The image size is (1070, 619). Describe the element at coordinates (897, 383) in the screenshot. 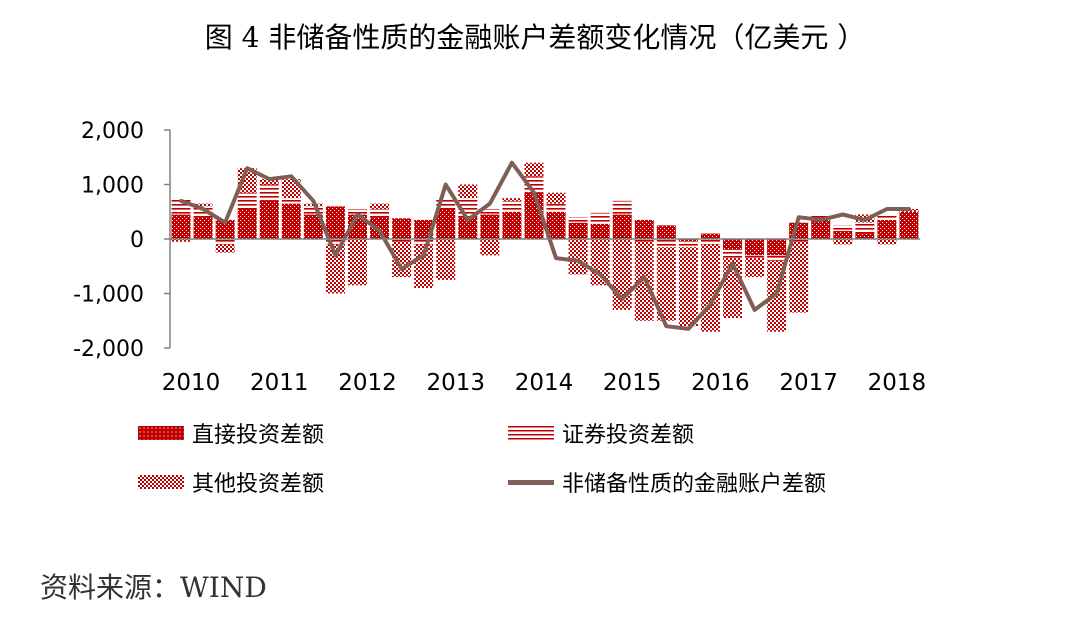

I see `x-tick-label: 2018` at that location.